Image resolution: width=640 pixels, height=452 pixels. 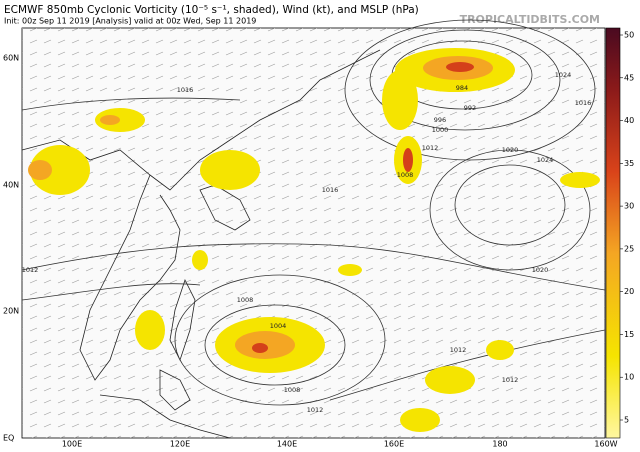 I want to click on watermark: TROPICALTIDBITS.COM, so click(x=530, y=19).